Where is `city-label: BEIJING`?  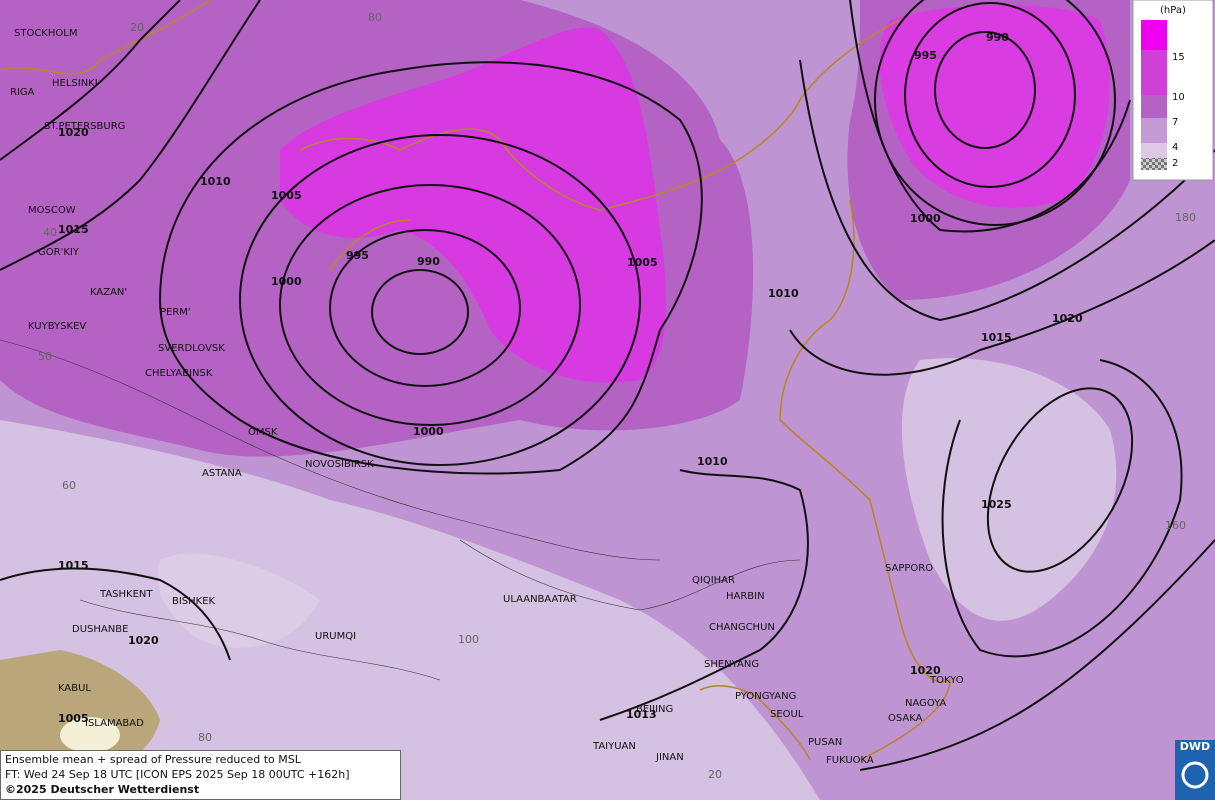 city-label: BEIJING is located at coordinates (654, 709).